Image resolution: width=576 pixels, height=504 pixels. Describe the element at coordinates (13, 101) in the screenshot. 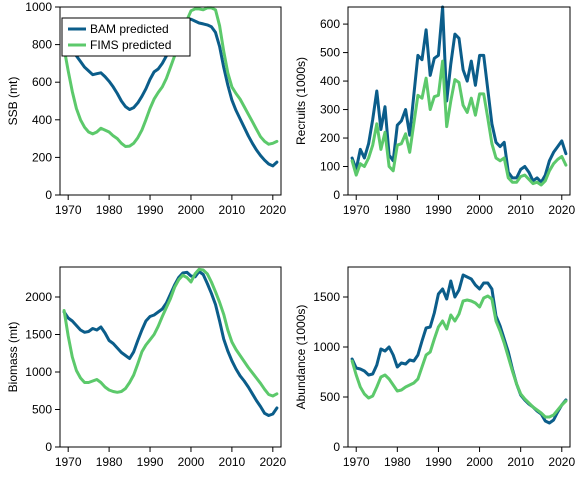

I see `y-axis-label: SSB (mt)` at that location.